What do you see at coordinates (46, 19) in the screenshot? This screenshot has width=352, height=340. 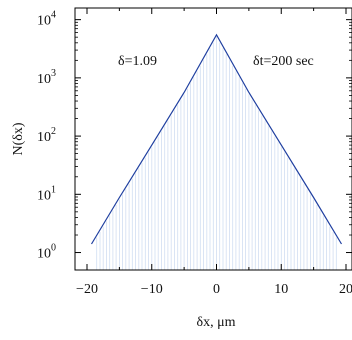 I see `y-tick-label: 10⁴` at bounding box center [46, 19].